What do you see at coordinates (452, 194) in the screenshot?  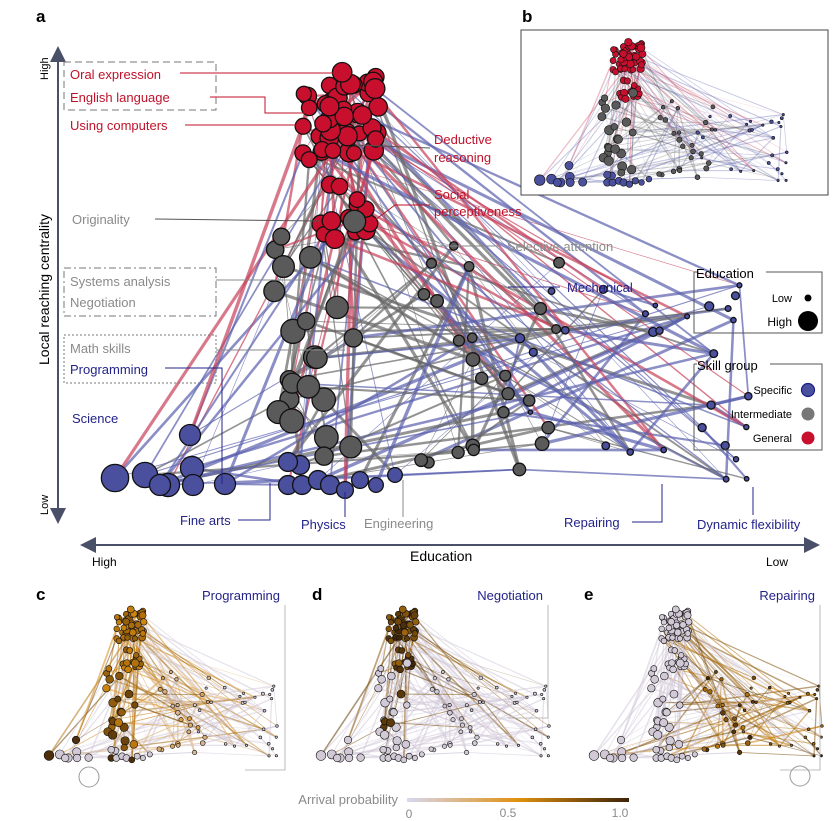 I see `label-social-1: Social` at bounding box center [452, 194].